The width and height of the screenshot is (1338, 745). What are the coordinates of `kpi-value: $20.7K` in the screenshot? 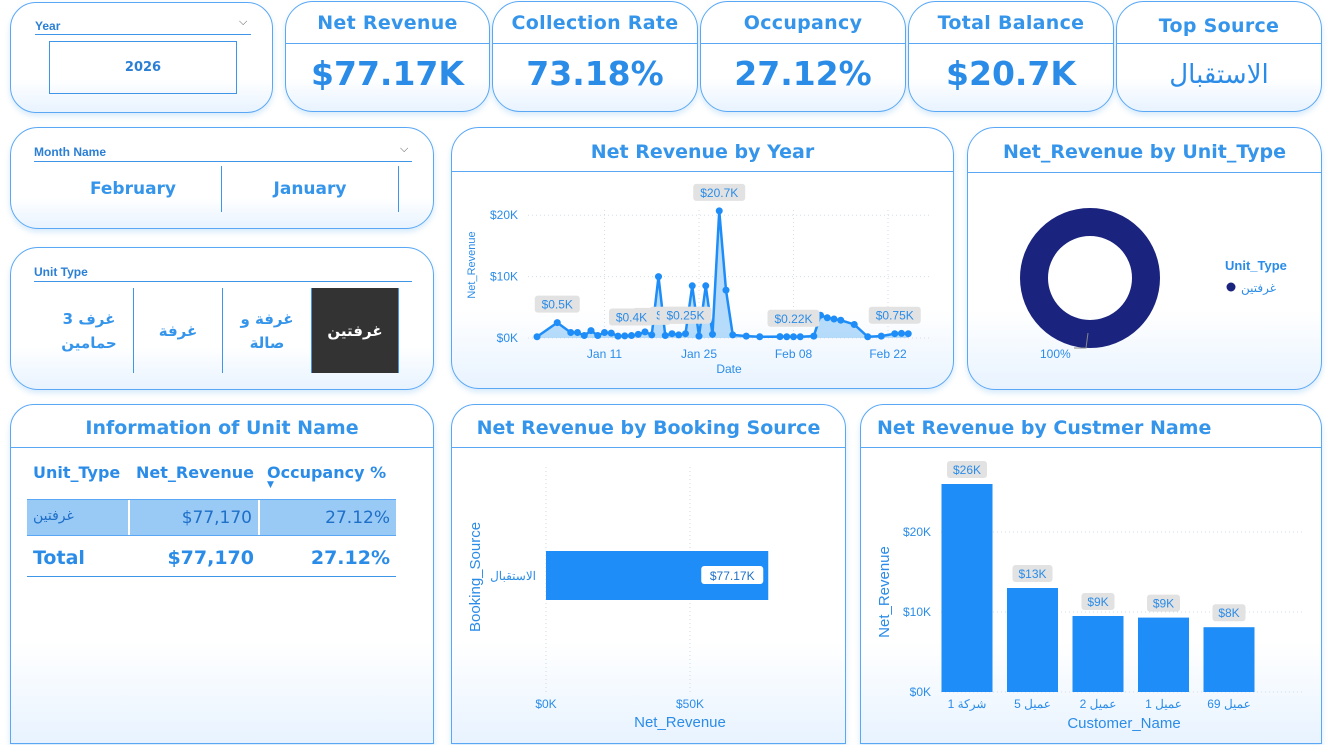 It's located at (1011, 73).